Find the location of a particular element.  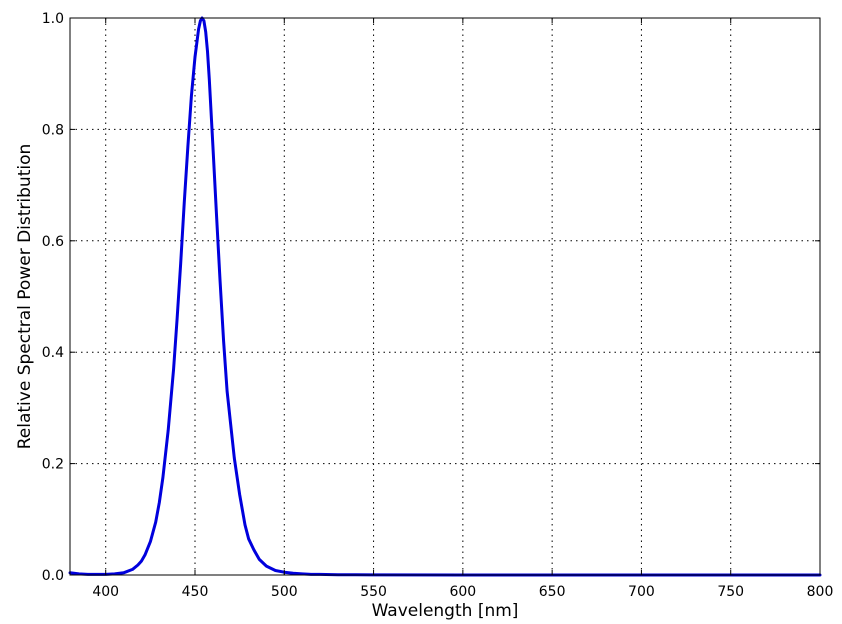

x-tick-label: 450 is located at coordinates (195, 592).